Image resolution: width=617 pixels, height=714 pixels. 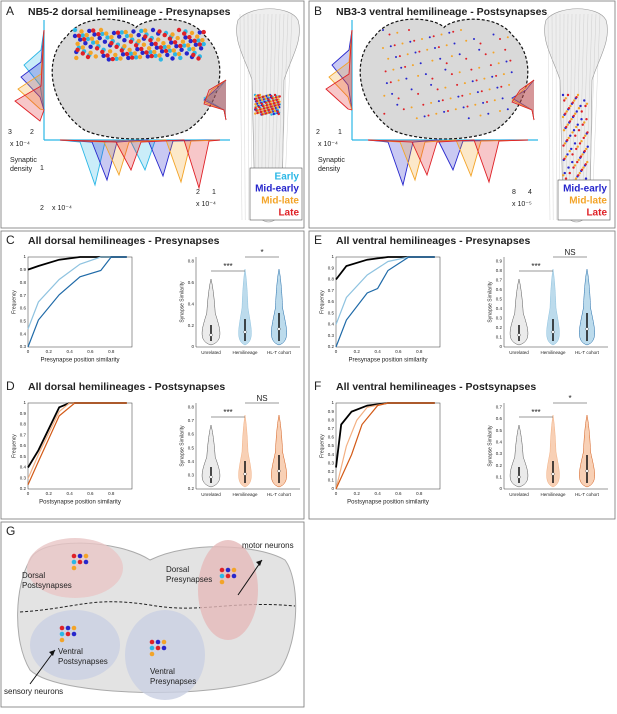 What do you see at coordinates (331, 290) in the screenshot?
I see `y-tick-label: 0.7` at bounding box center [331, 290].